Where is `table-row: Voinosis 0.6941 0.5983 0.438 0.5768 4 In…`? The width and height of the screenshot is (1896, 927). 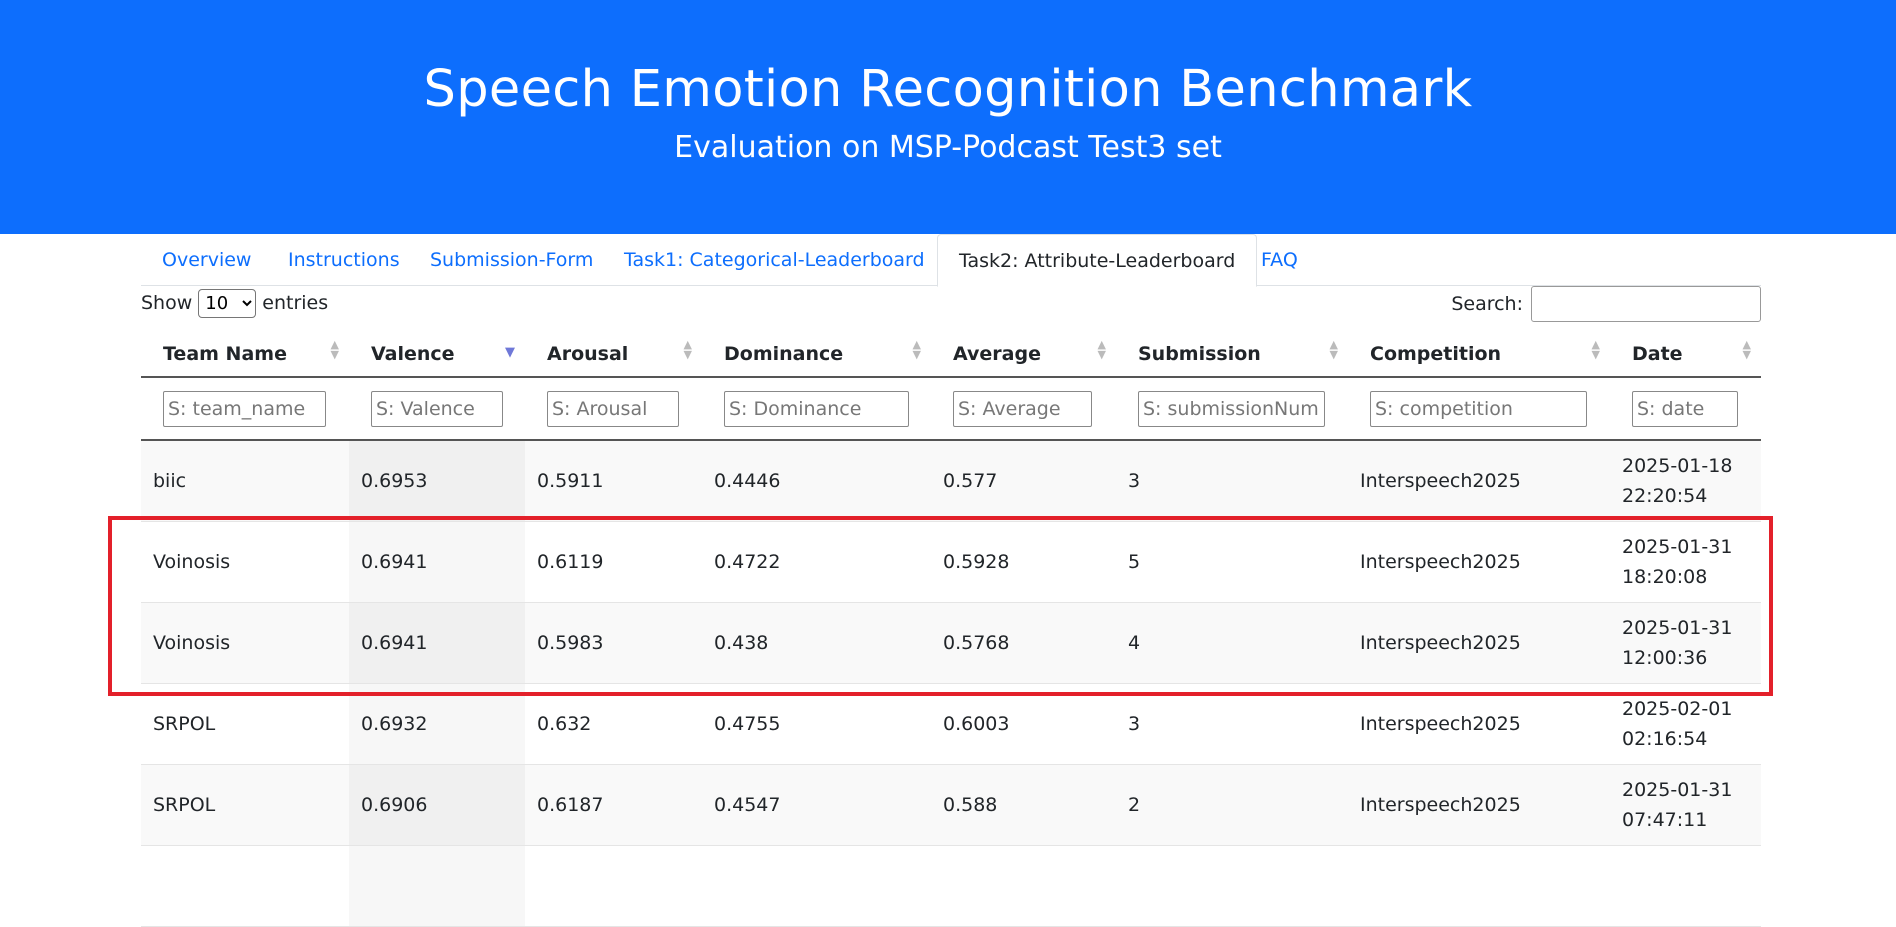 table-row: Voinosis 0.6941 0.5983 0.438 0.5768 4 In… is located at coordinates (951, 643).